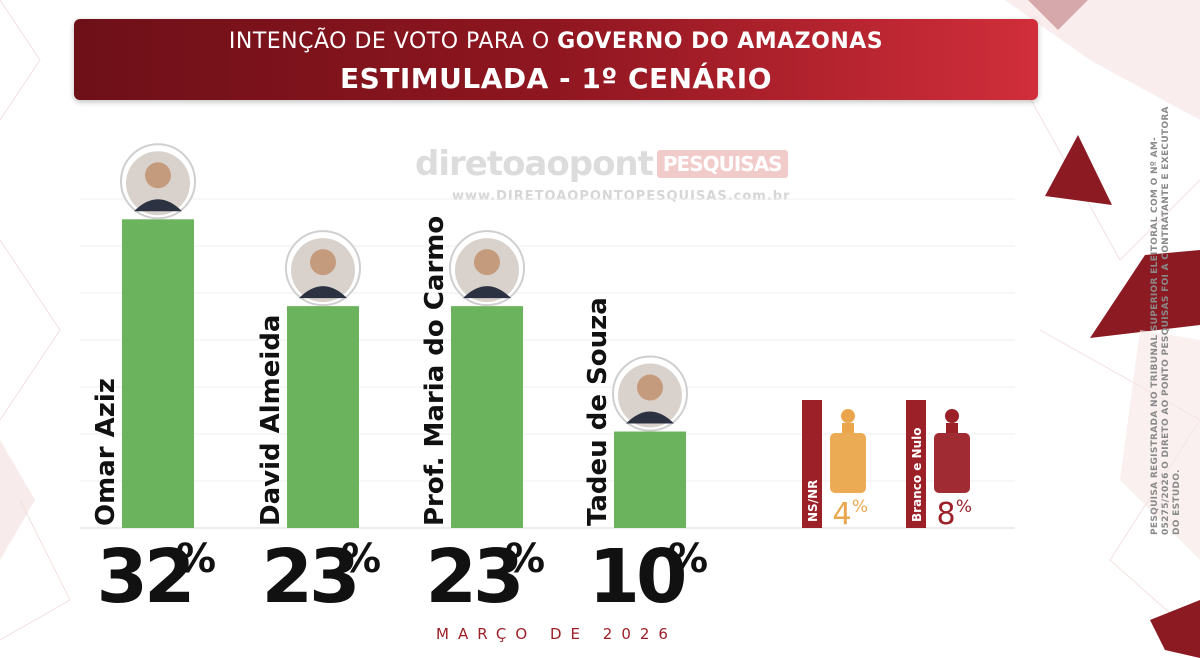 The height and width of the screenshot is (658, 1200). What do you see at coordinates (435, 371) in the screenshot?
I see `bar-label-2: Prof. Maria do Carmo` at bounding box center [435, 371].